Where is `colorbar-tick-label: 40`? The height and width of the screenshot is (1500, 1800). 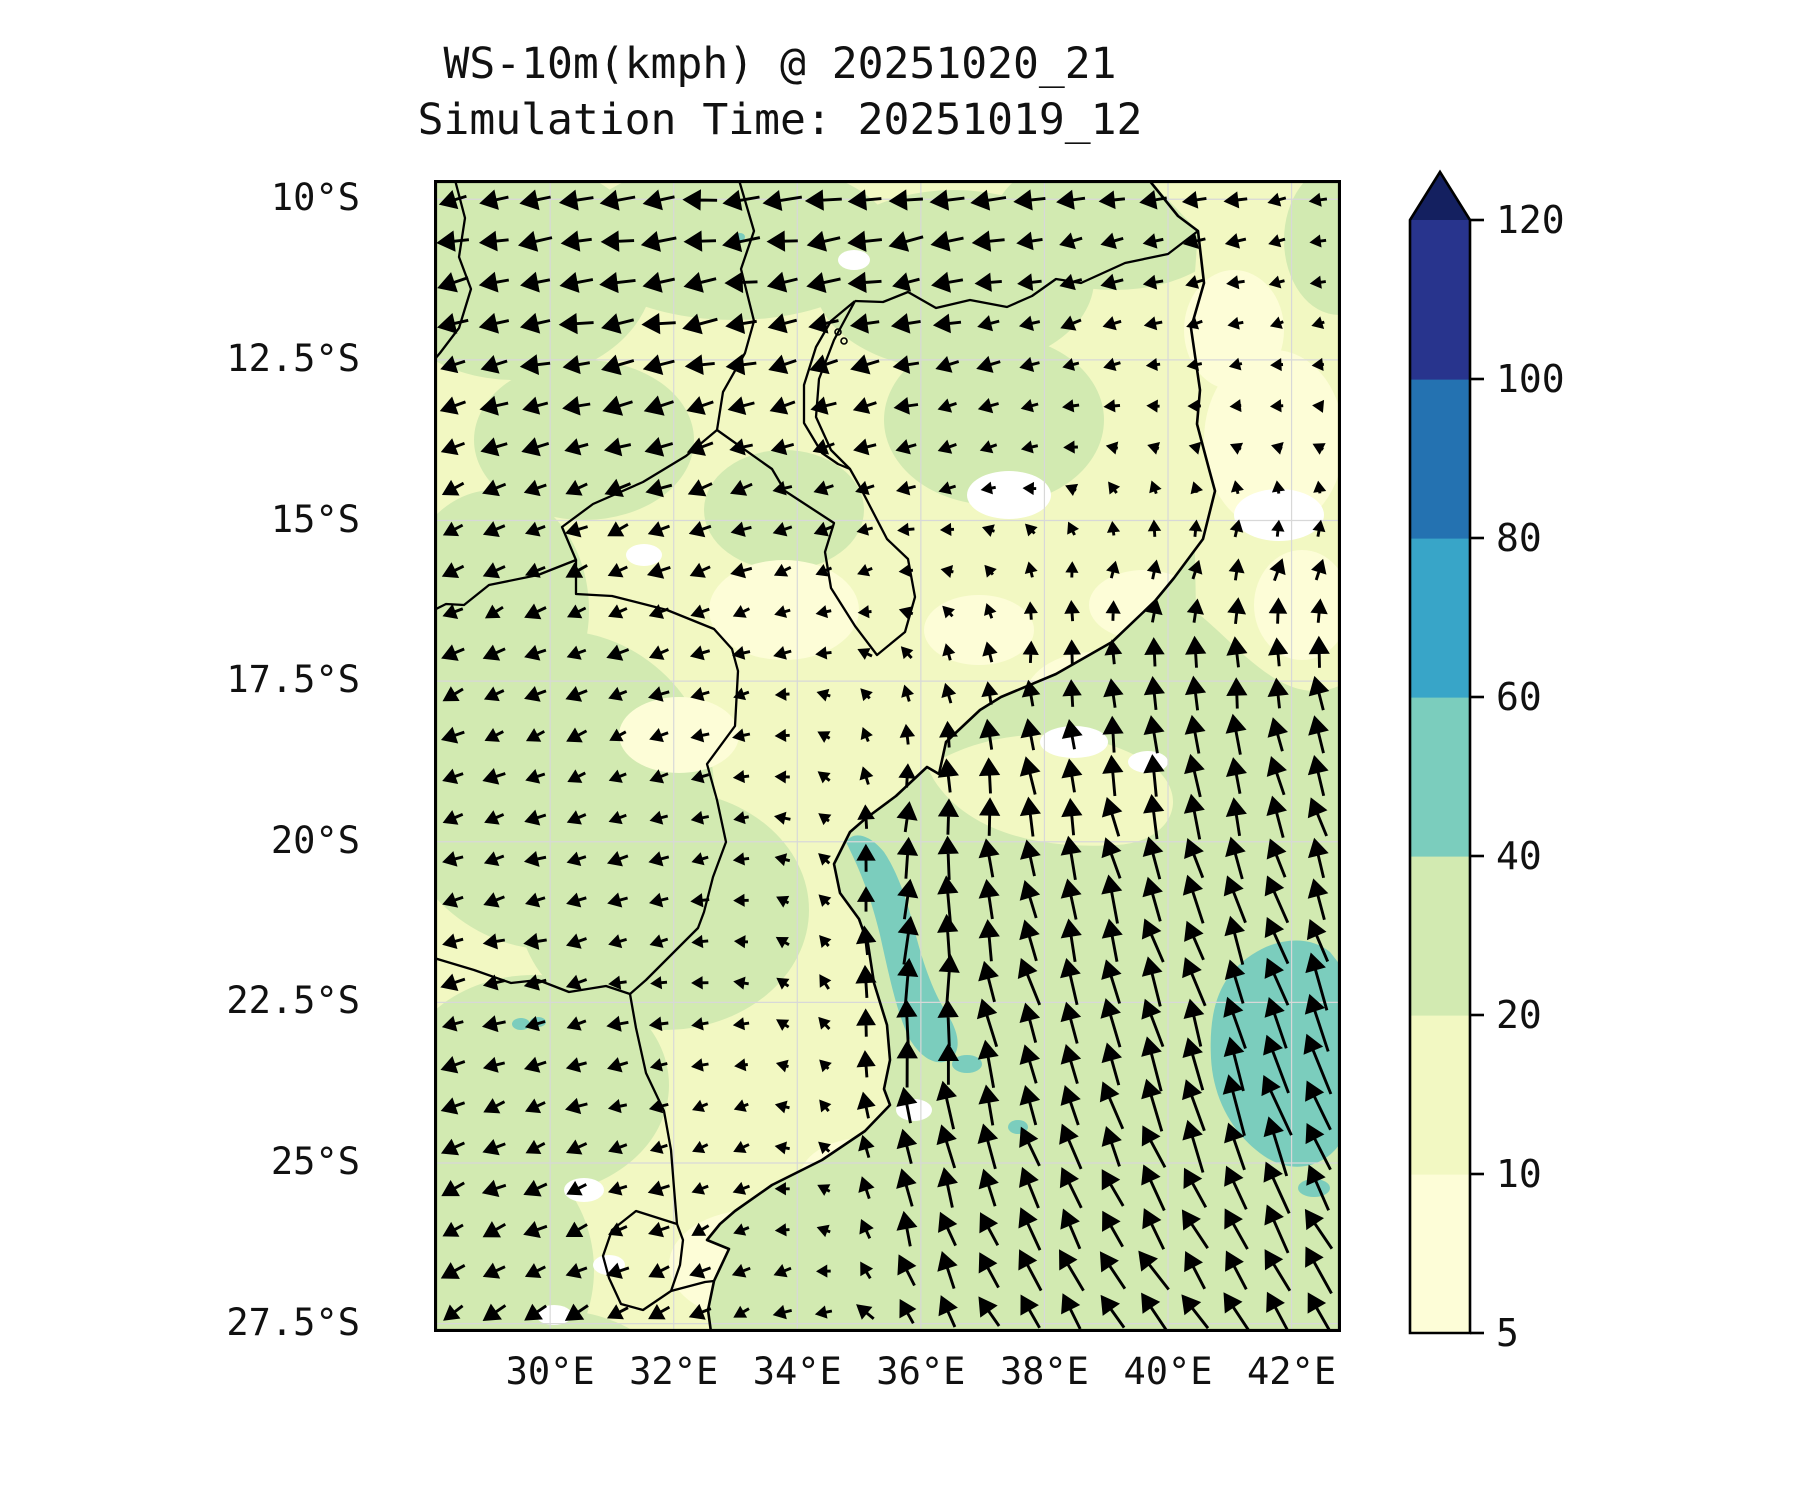
colorbar-tick-label: 40 is located at coordinates (1519, 856).